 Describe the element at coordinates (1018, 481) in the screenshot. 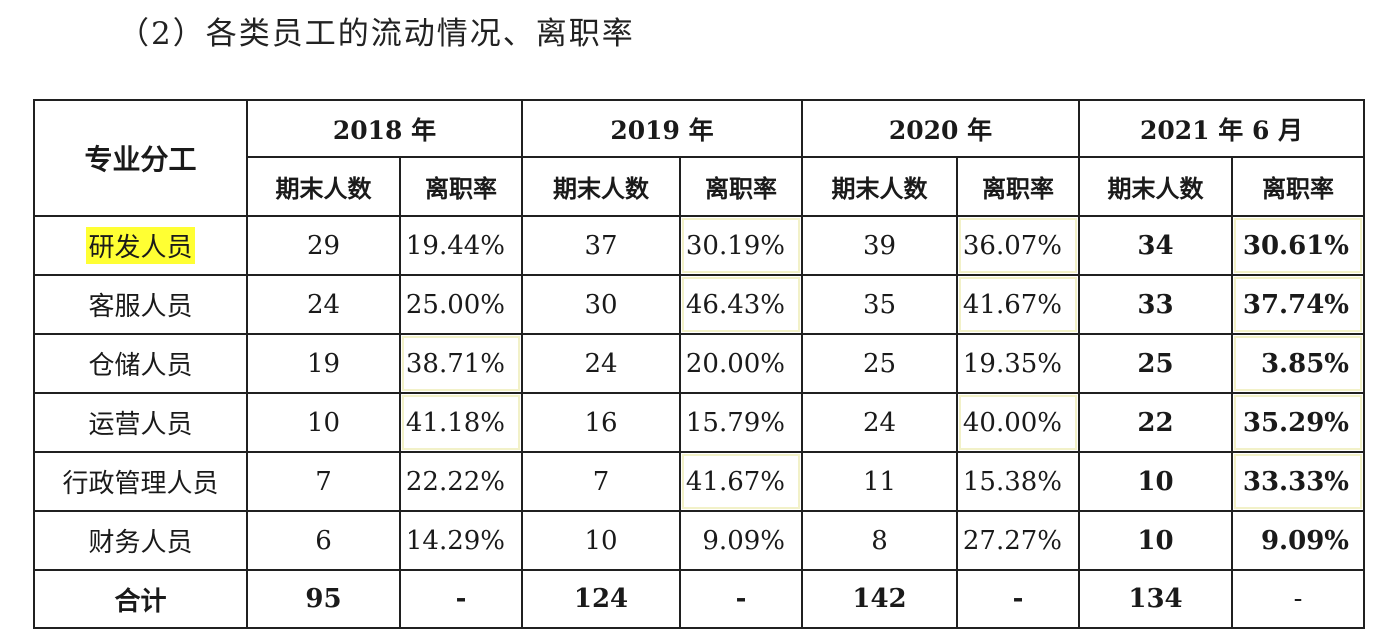

I see `table-cell: 15.38%` at that location.